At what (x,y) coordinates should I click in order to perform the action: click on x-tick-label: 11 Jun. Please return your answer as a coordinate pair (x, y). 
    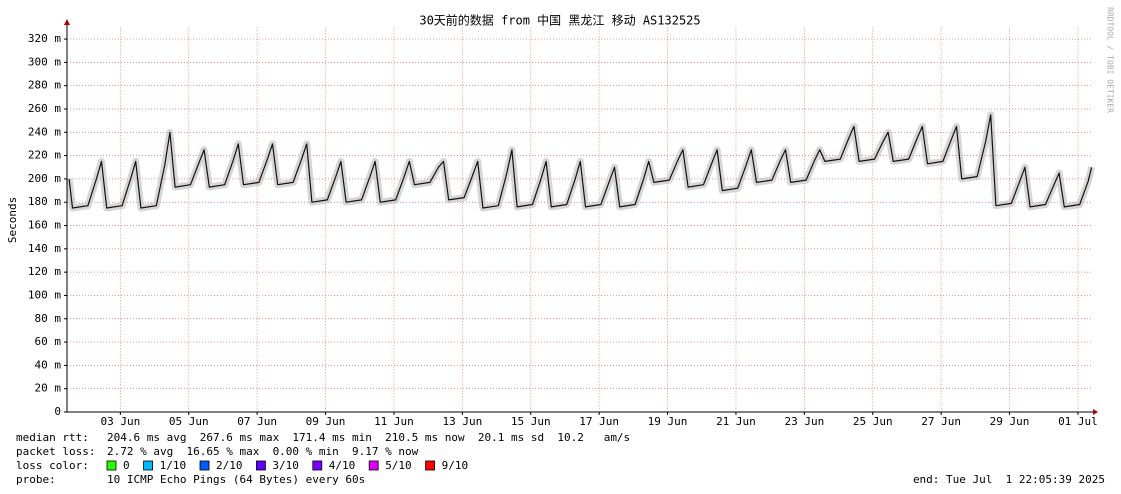
    Looking at the image, I should click on (394, 421).